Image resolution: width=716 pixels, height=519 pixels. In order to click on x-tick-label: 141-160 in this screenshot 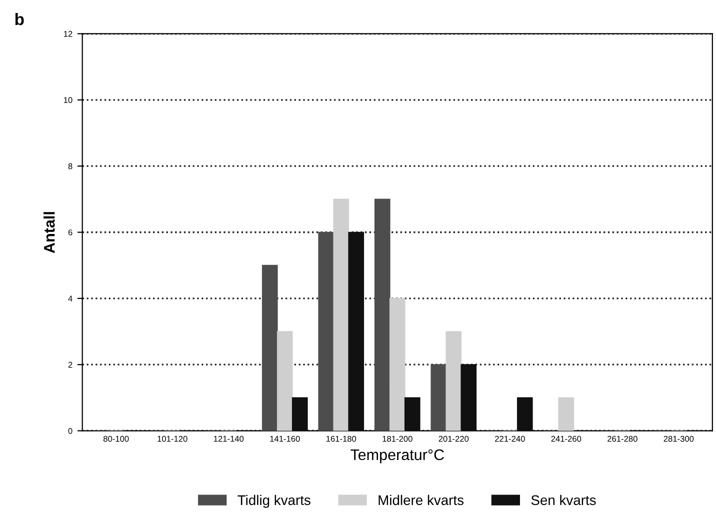, I will do `click(285, 439)`.